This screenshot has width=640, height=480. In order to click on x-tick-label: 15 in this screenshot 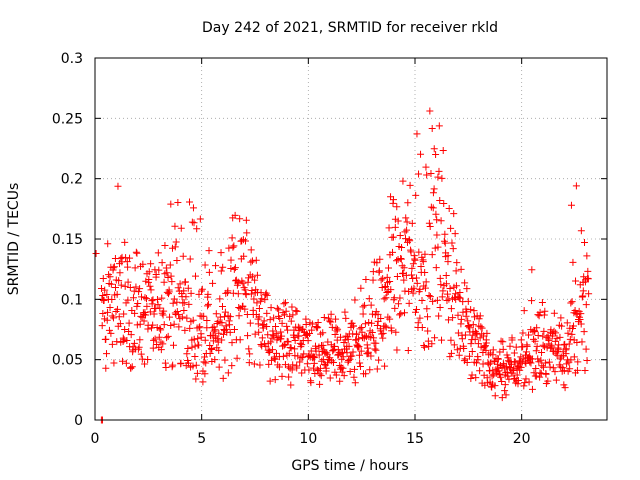, I will do `click(415, 439)`.